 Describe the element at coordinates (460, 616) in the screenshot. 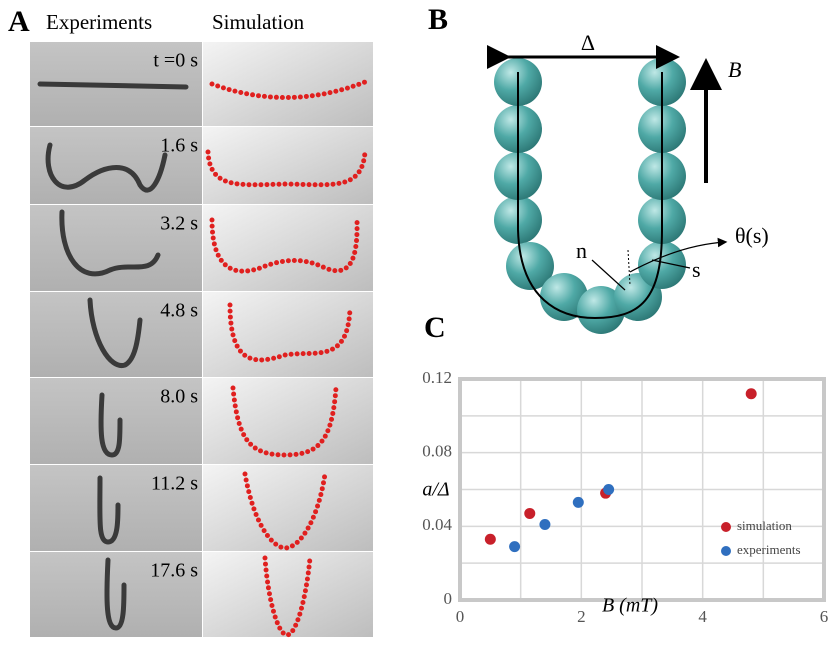

I see `x-tick-label: 0` at that location.